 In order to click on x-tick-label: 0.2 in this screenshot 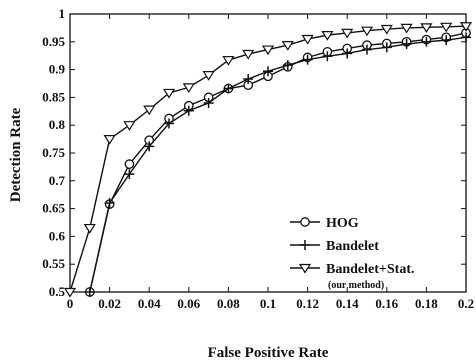, I will do `click(466, 303)`.